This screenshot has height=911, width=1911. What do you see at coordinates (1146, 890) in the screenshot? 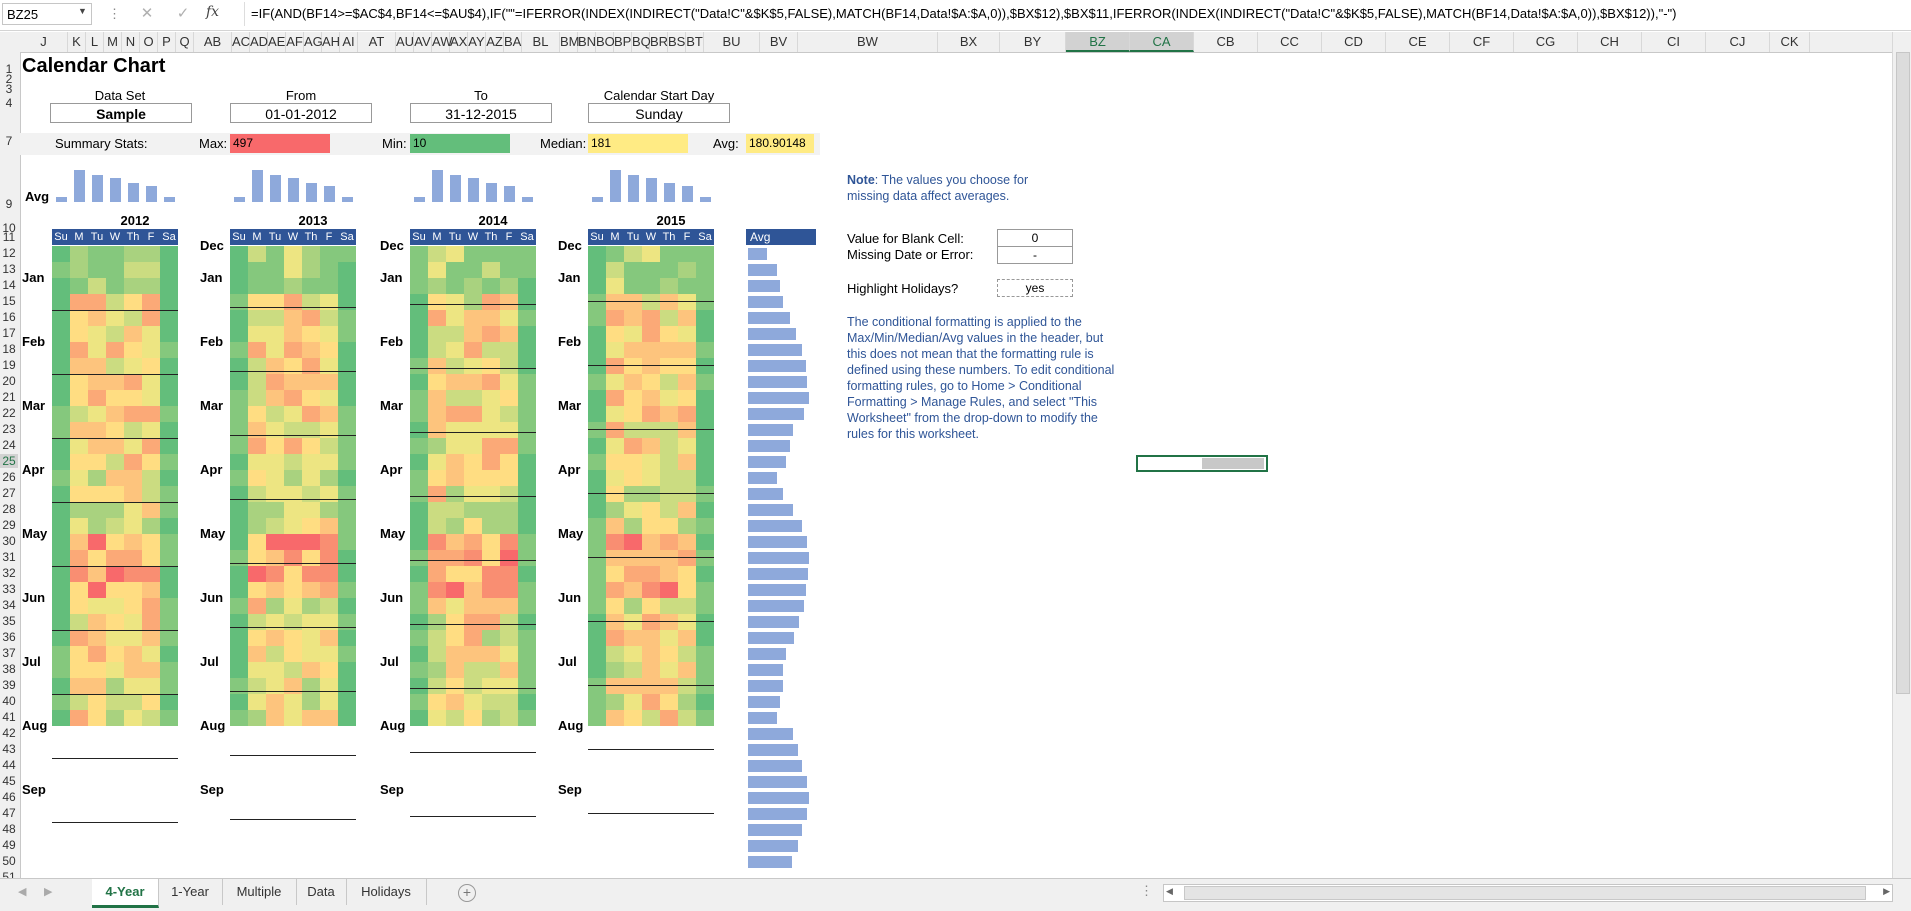
I see `tab-bar-options-icon: ⋮` at bounding box center [1146, 890].